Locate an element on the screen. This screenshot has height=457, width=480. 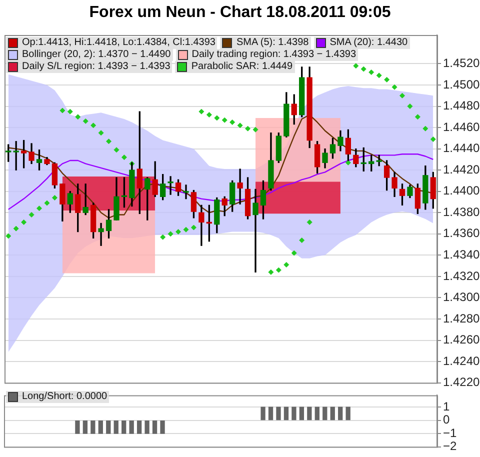
y-tick-label: 1.4480 is located at coordinates (461, 105).